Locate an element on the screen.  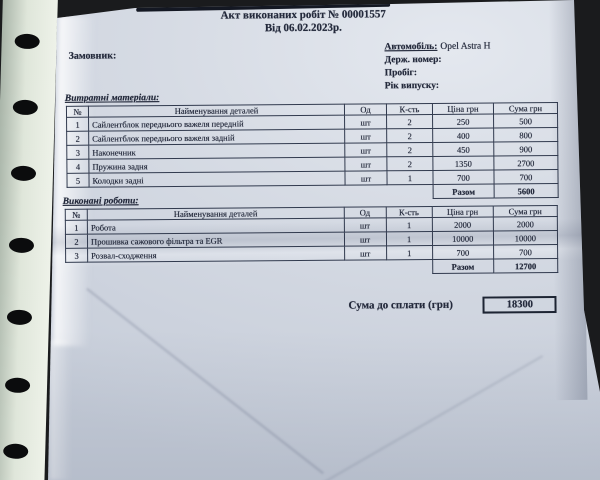
table-cell: 4 is located at coordinates (77, 166).